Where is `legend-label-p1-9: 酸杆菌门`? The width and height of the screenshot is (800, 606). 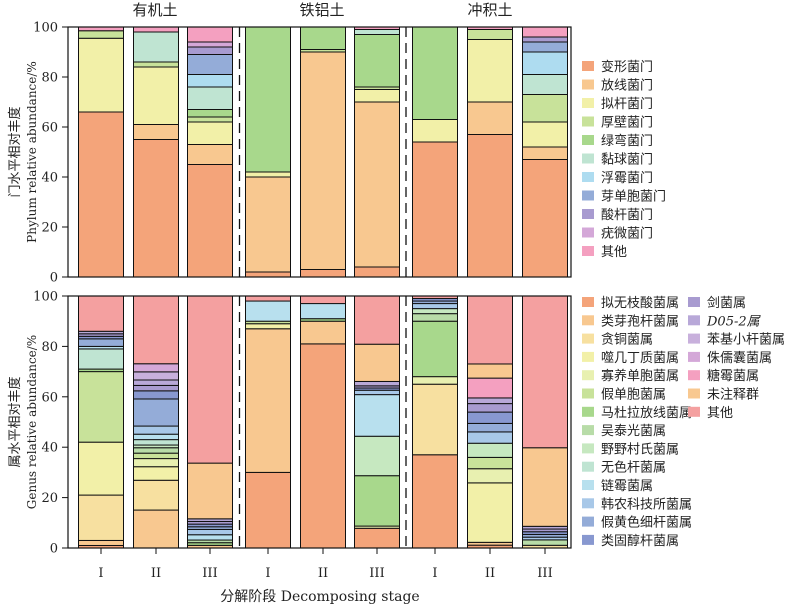 legend-label-p1-9: 酸杆菌门 is located at coordinates (627, 215).